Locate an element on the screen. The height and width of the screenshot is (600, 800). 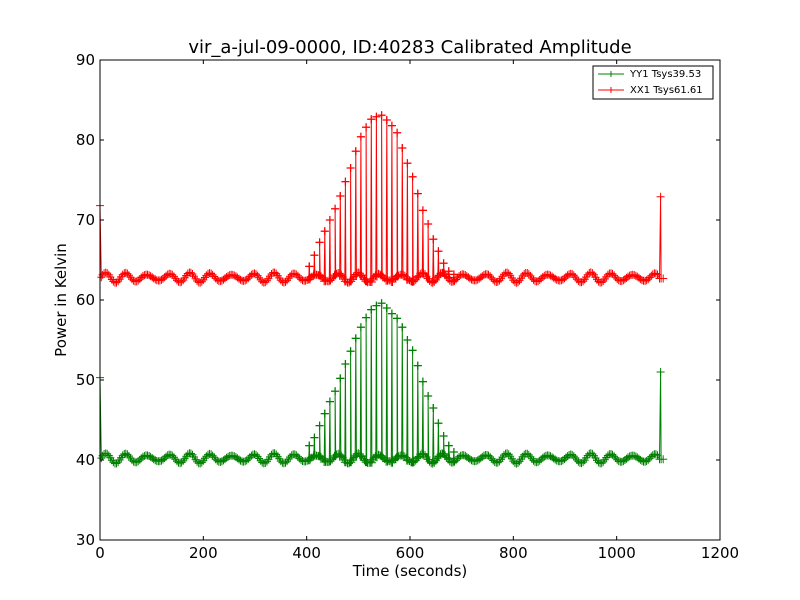
legend-label-yy1: YY1 Tsys39.53 is located at coordinates (665, 74).